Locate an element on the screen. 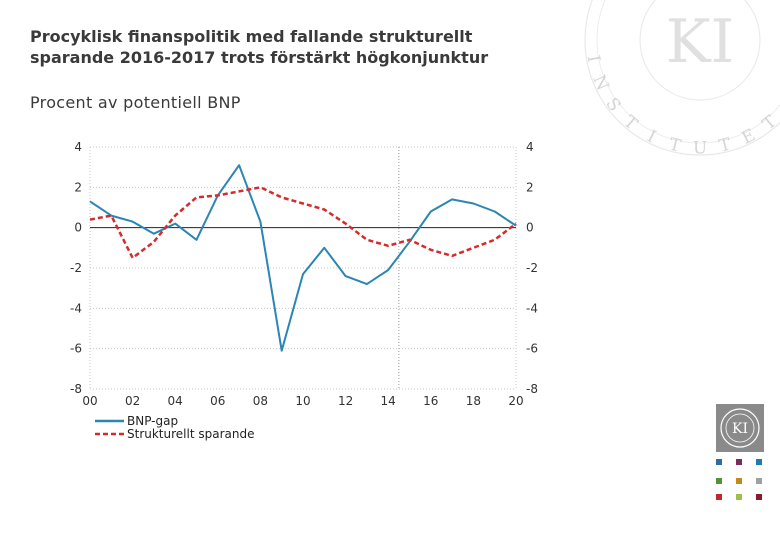 This screenshot has height=540, width=780. y-tick-label-left: -8 is located at coordinates (76, 389).